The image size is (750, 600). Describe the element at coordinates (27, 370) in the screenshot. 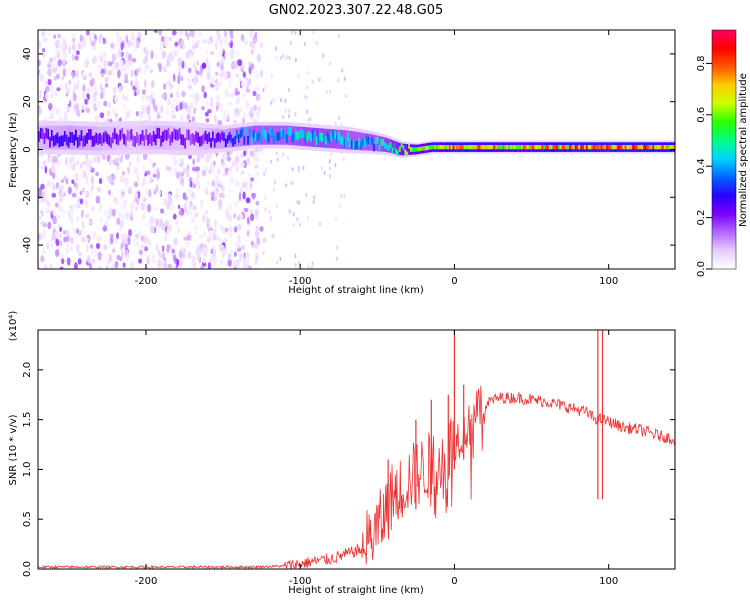

I see `y-tick-label: 2.0` at that location.